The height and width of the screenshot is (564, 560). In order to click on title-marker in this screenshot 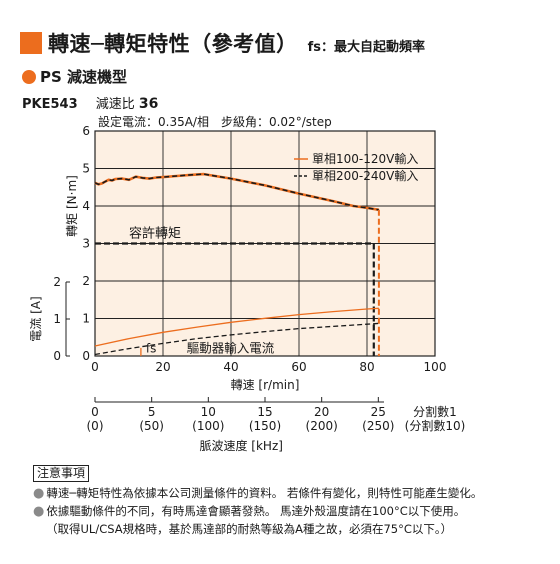, I will do `click(31, 43)`.